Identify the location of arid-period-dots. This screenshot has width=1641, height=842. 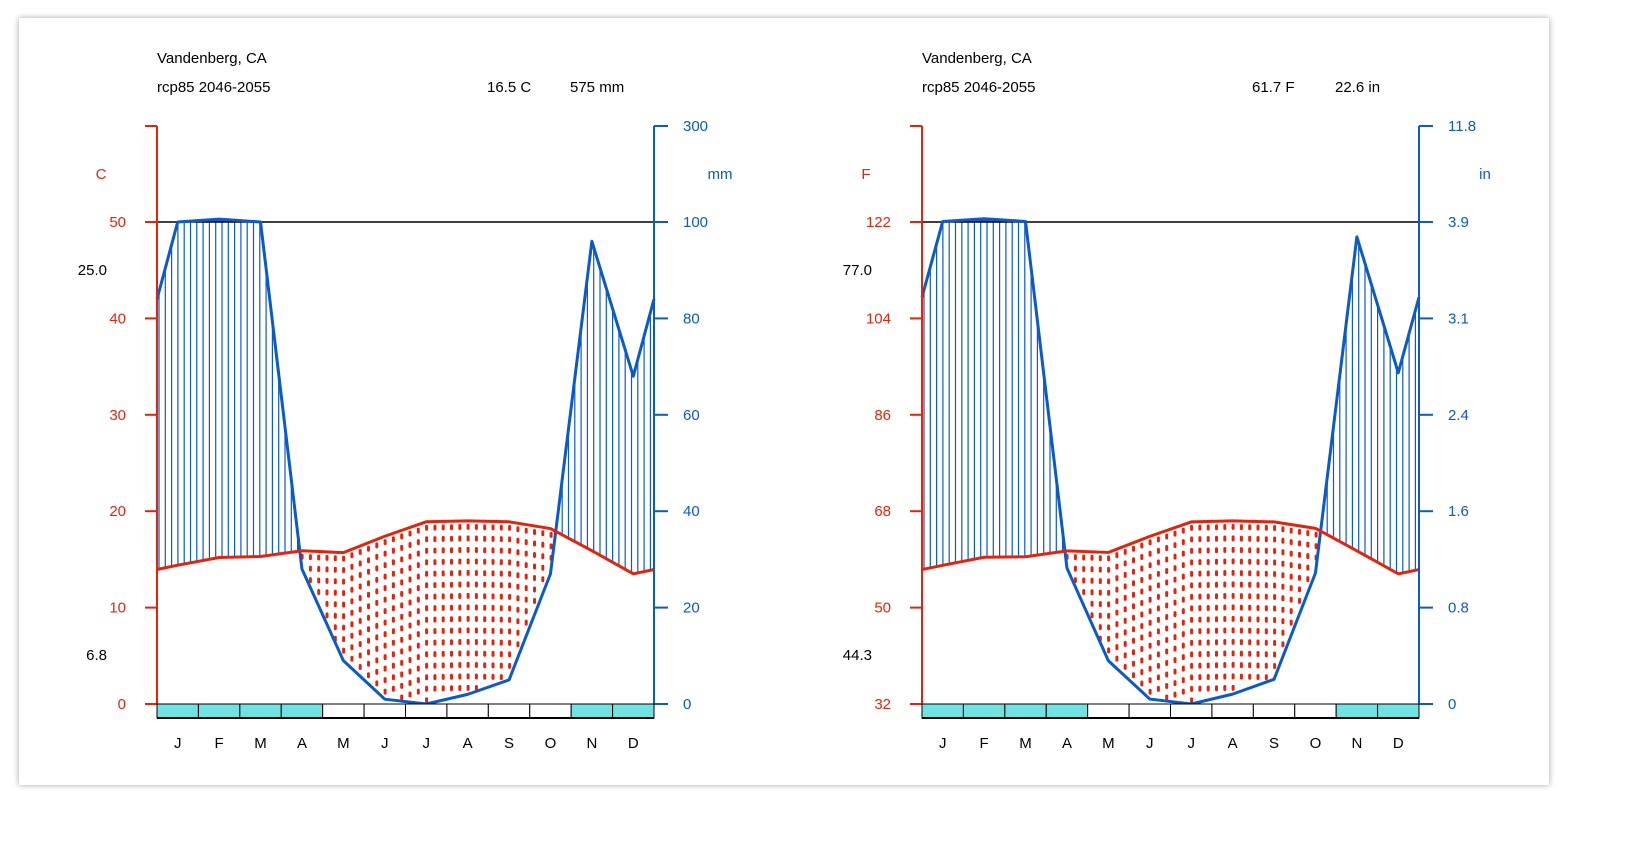
(1191, 613).